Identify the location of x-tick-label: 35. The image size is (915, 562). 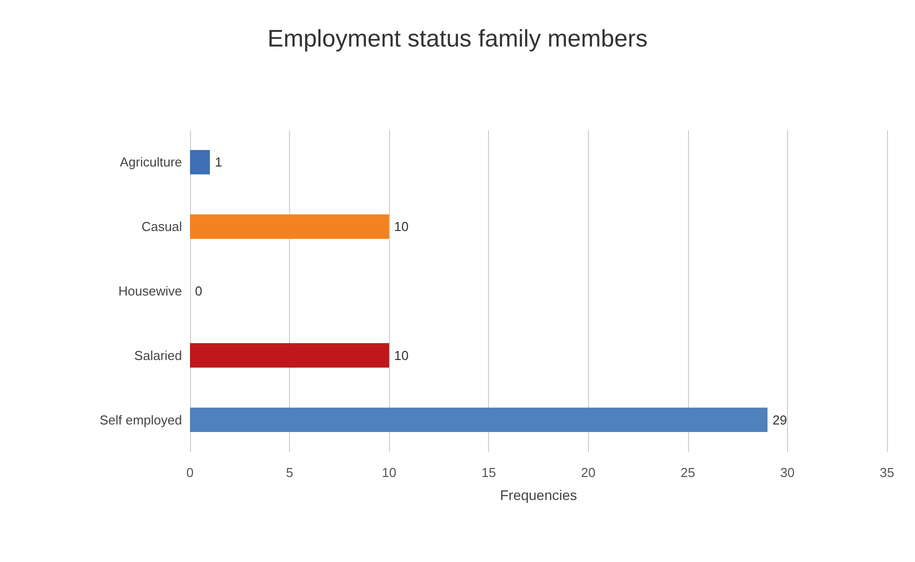
(887, 472).